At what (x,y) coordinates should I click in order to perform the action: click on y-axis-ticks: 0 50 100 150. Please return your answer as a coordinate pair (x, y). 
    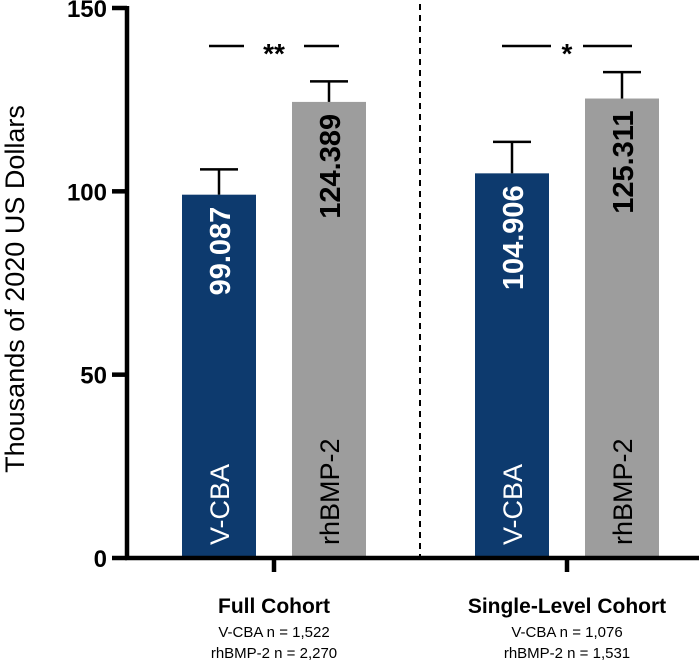
    Looking at the image, I should click on (97, 286).